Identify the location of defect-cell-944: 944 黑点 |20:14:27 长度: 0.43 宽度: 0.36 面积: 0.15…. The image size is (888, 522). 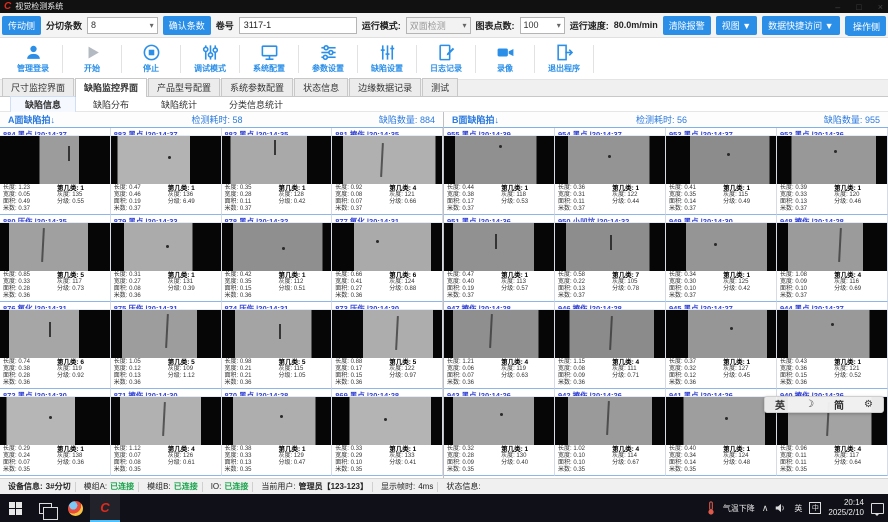
(832, 345).